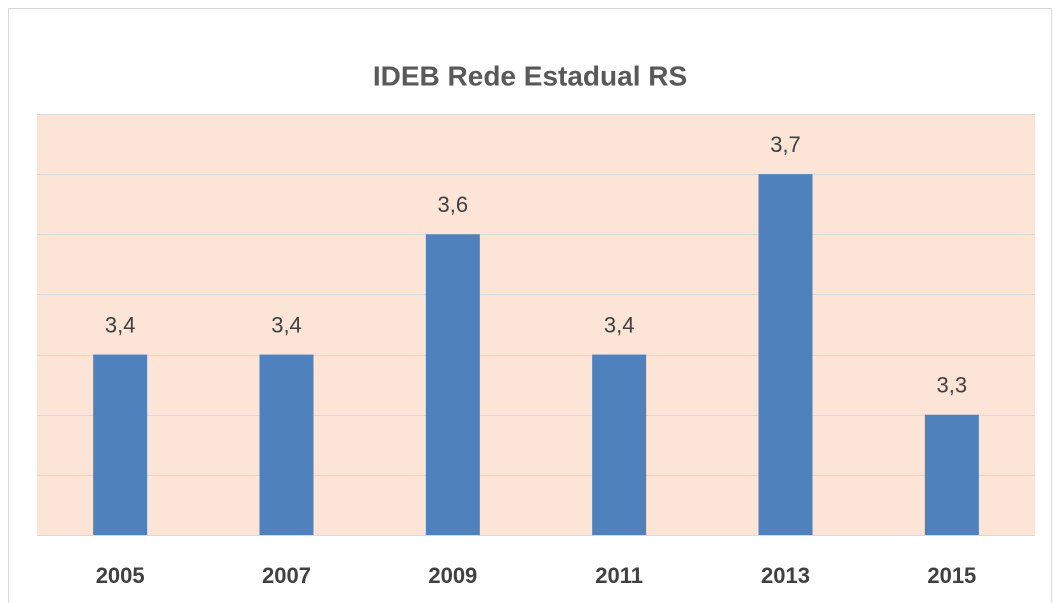 This screenshot has height=603, width=1060. I want to click on data-label: 3,7, so click(785, 144).